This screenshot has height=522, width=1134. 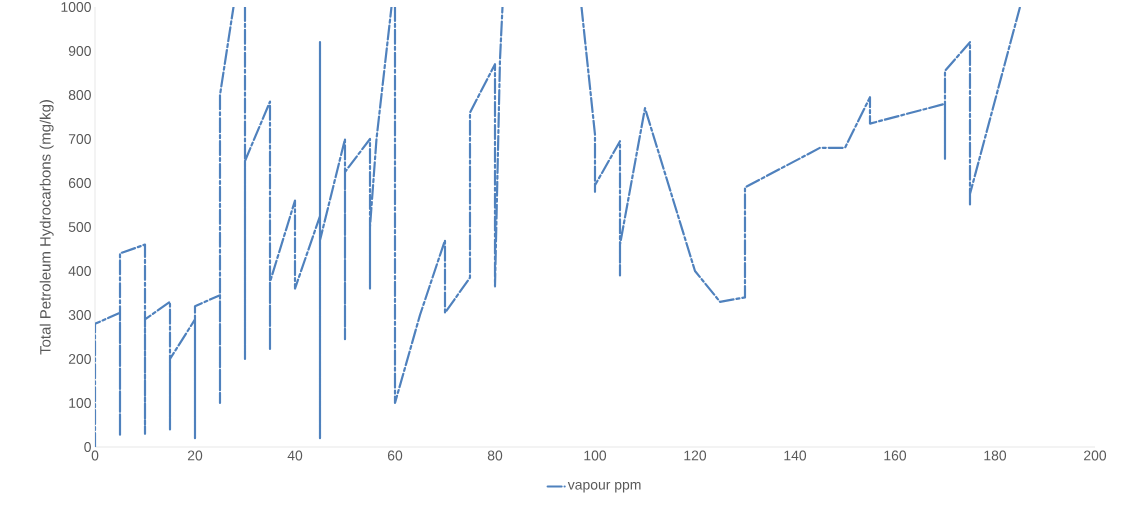 What do you see at coordinates (395, 455) in the screenshot?
I see `x-tick-label: 60` at bounding box center [395, 455].